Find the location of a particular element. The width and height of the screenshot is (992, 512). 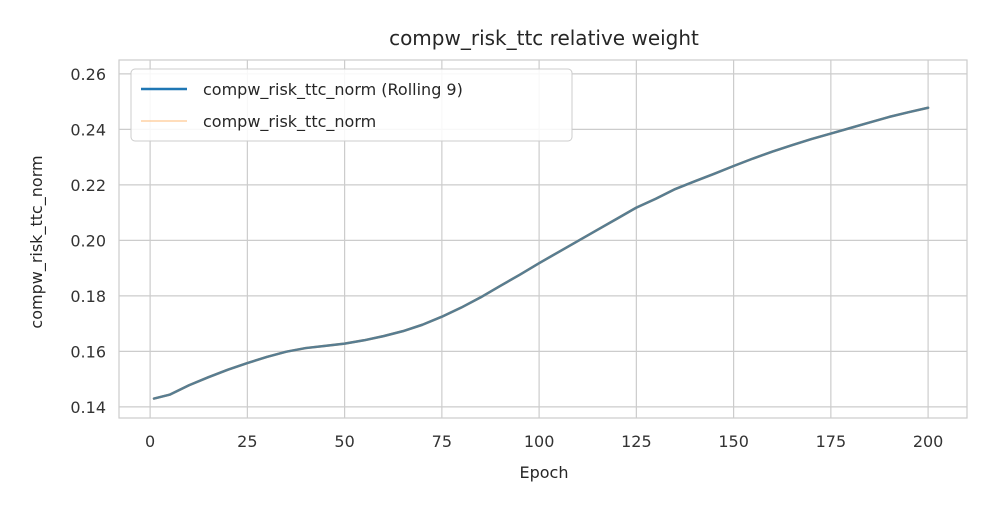

x-tick-label: 200 is located at coordinates (928, 441).